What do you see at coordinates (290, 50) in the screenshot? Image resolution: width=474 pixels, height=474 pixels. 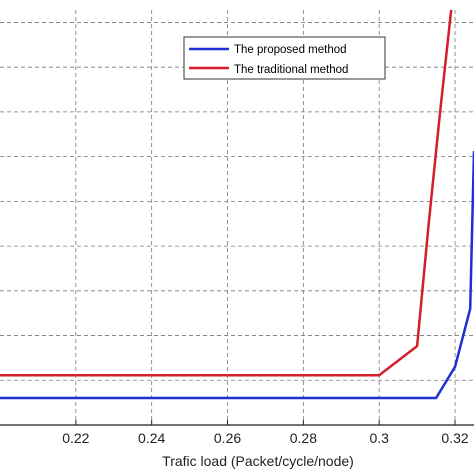 I see `legend-label-proposed: The proposed method` at bounding box center [290, 50].